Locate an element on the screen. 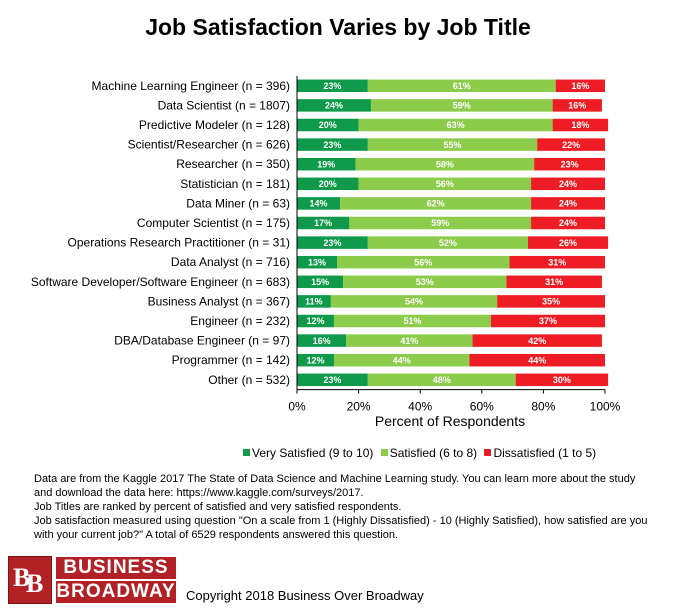 This screenshot has height=612, width=676. data-label-very-satisfied-9-to-10-dba-database-engineer-n-97: 16% is located at coordinates (322, 341).